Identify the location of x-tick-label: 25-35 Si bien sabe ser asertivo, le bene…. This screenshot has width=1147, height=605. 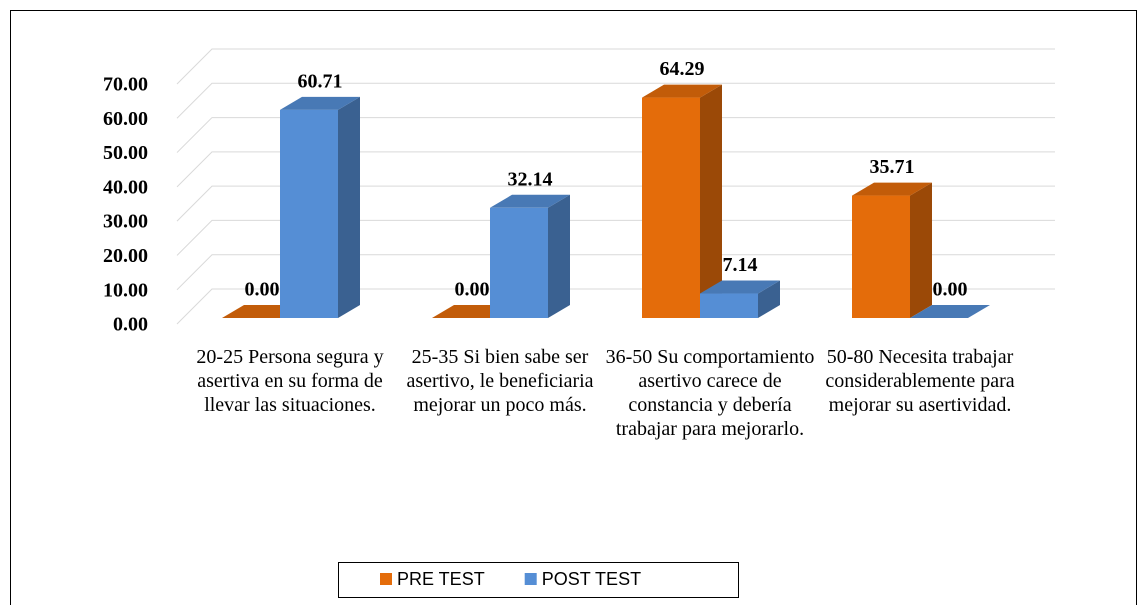
(500, 381).